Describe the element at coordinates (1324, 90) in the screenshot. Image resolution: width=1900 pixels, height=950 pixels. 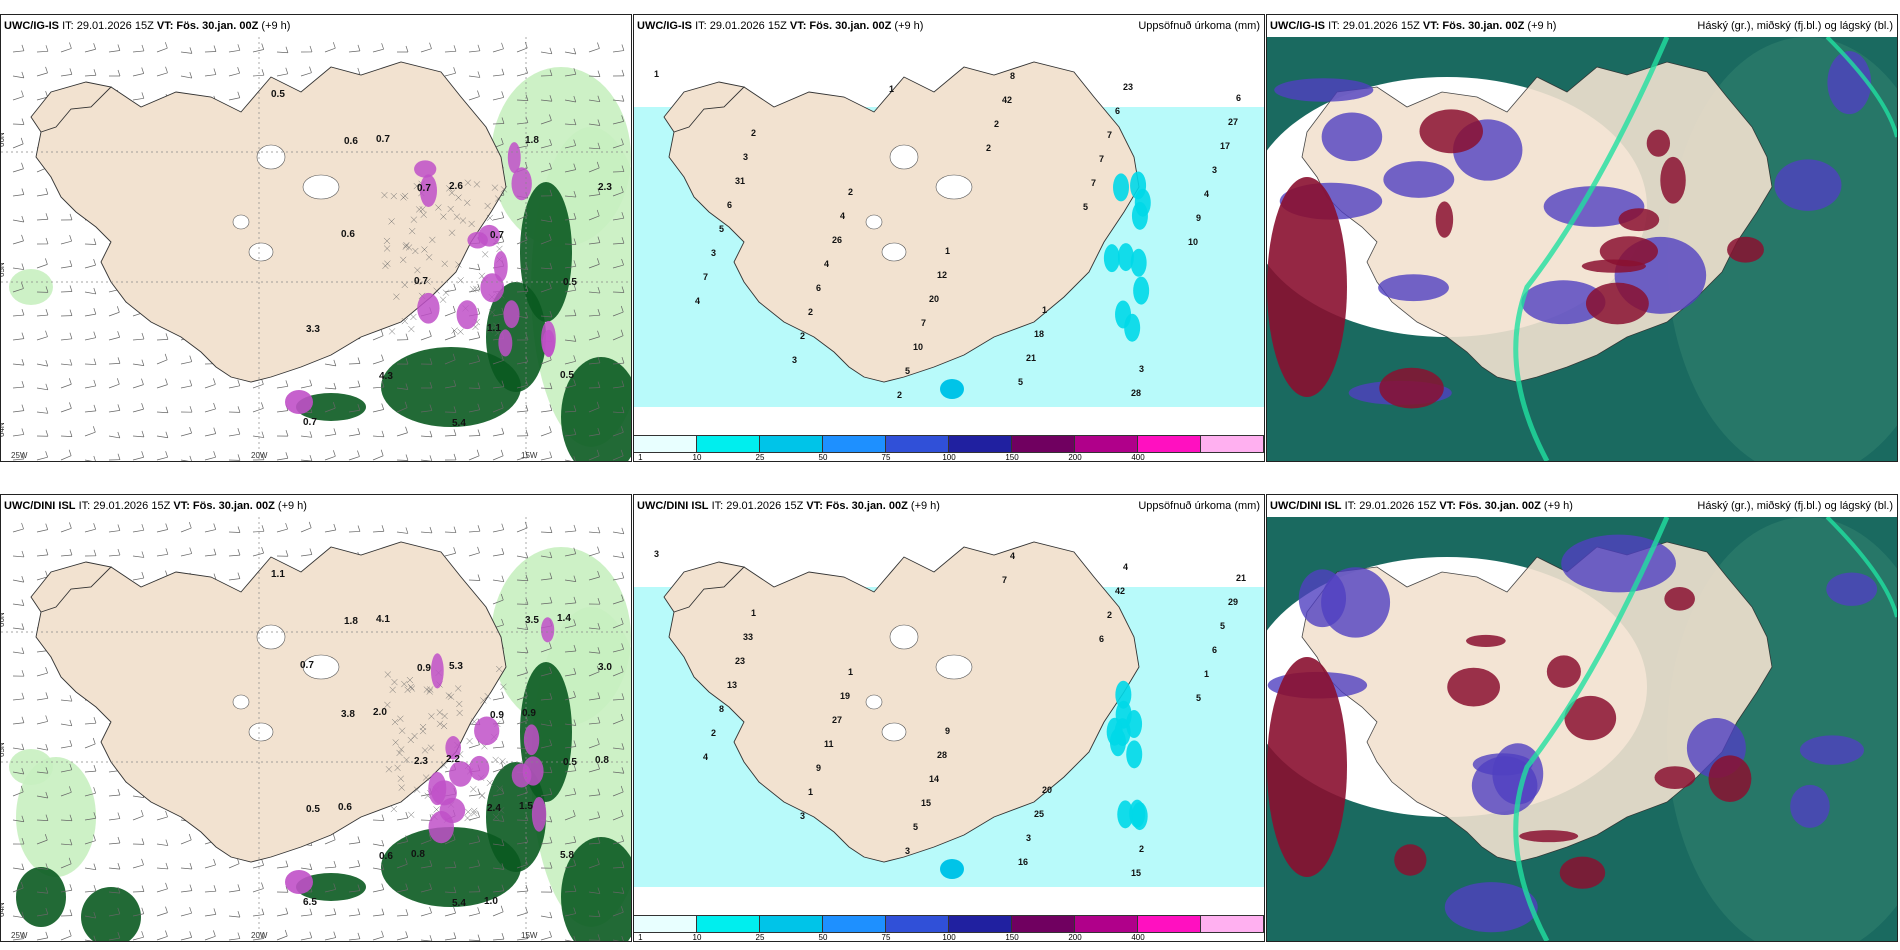
I see `mid-cloud-area` at that location.